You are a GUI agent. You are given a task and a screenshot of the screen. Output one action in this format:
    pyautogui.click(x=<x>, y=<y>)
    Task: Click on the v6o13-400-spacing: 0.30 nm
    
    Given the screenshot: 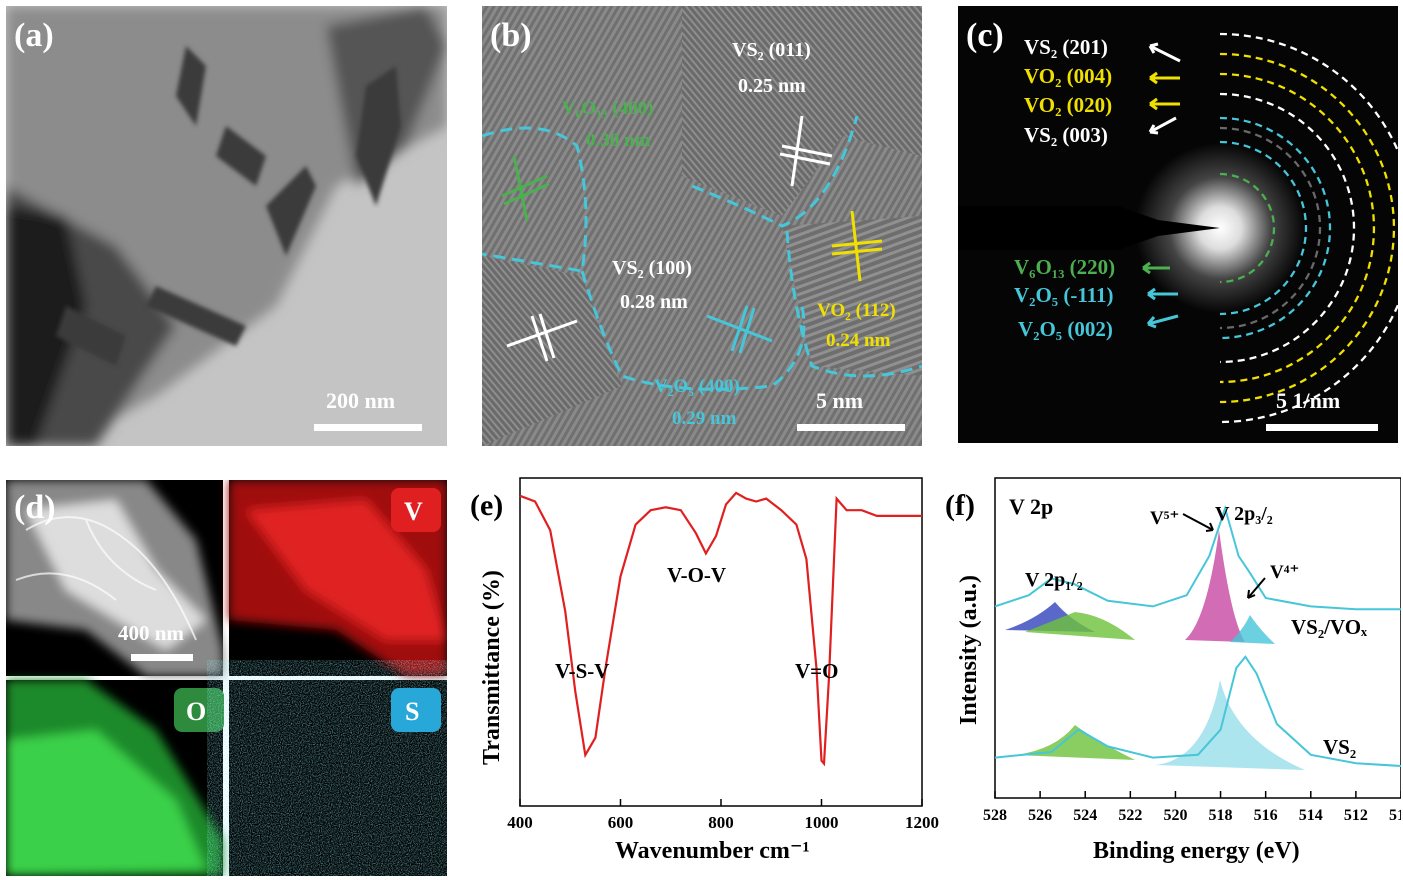 What is the action you would take?
    pyautogui.click(x=618, y=140)
    